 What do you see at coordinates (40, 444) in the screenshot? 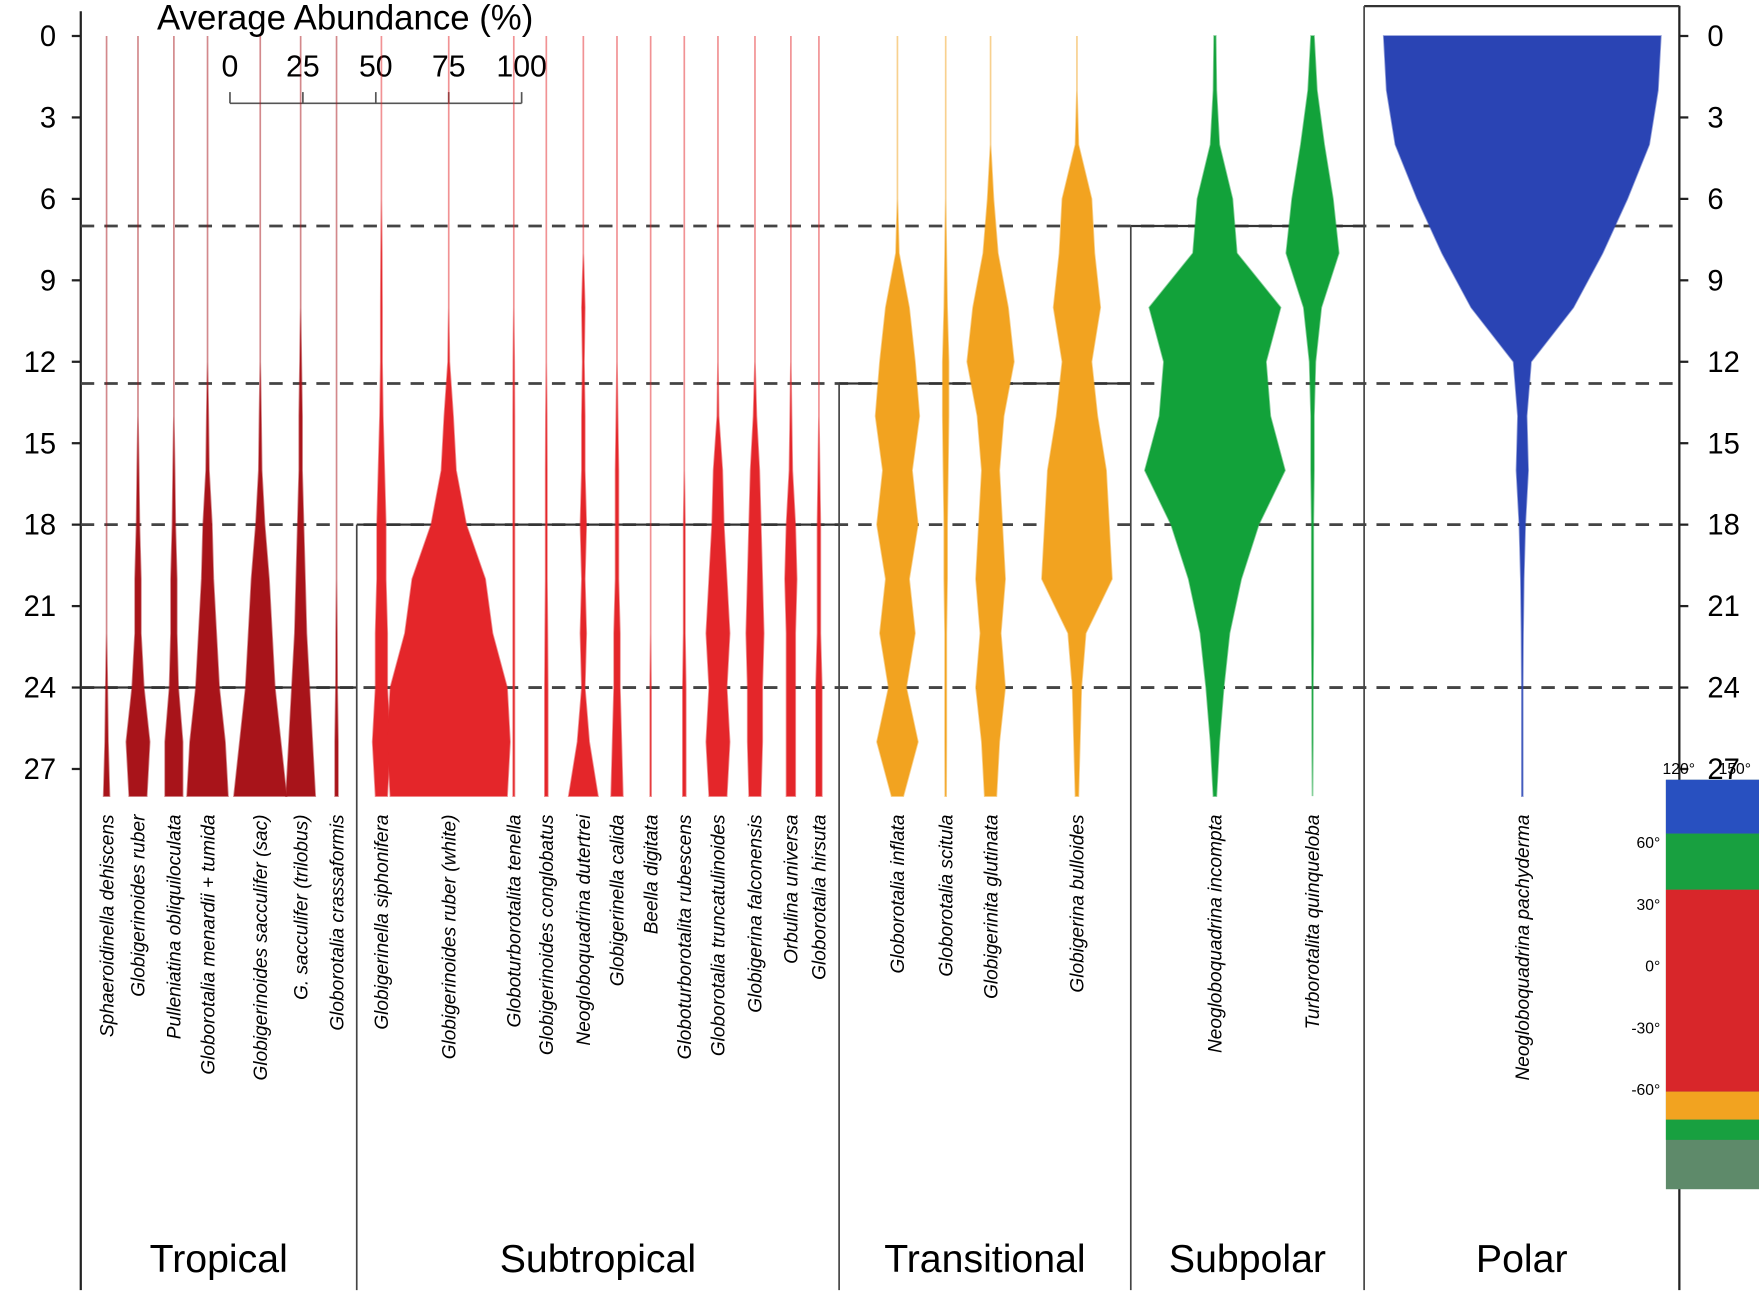
I see `y-tick-label: 15` at bounding box center [40, 444].